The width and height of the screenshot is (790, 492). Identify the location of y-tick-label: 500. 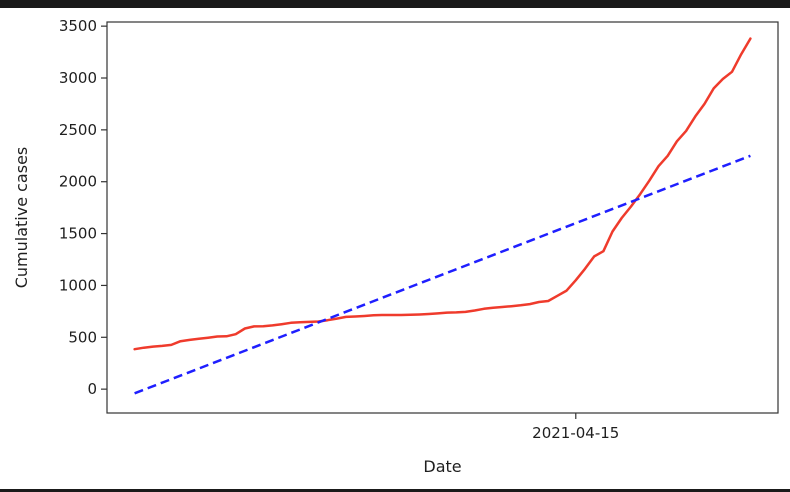
(82, 337).